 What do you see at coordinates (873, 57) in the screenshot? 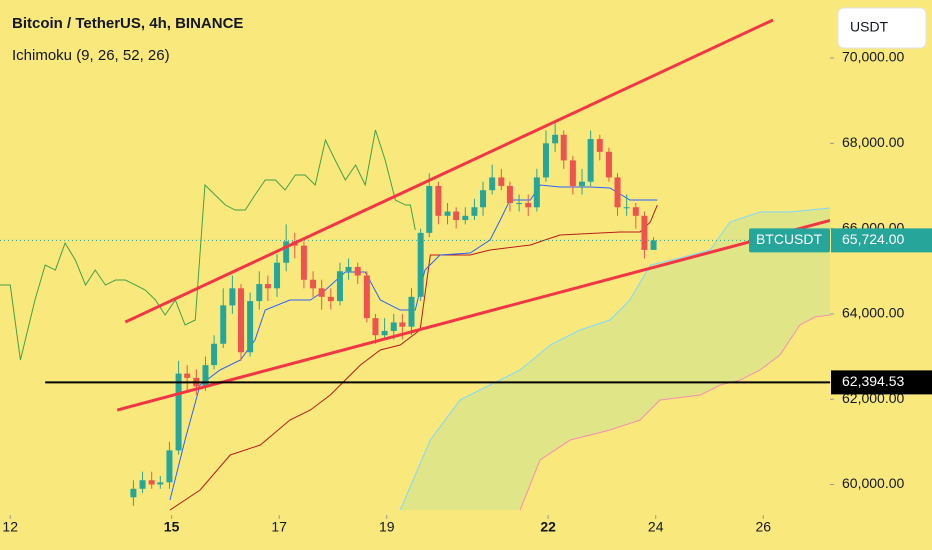
I see `y-tick-label: 70,000.00` at bounding box center [873, 57].